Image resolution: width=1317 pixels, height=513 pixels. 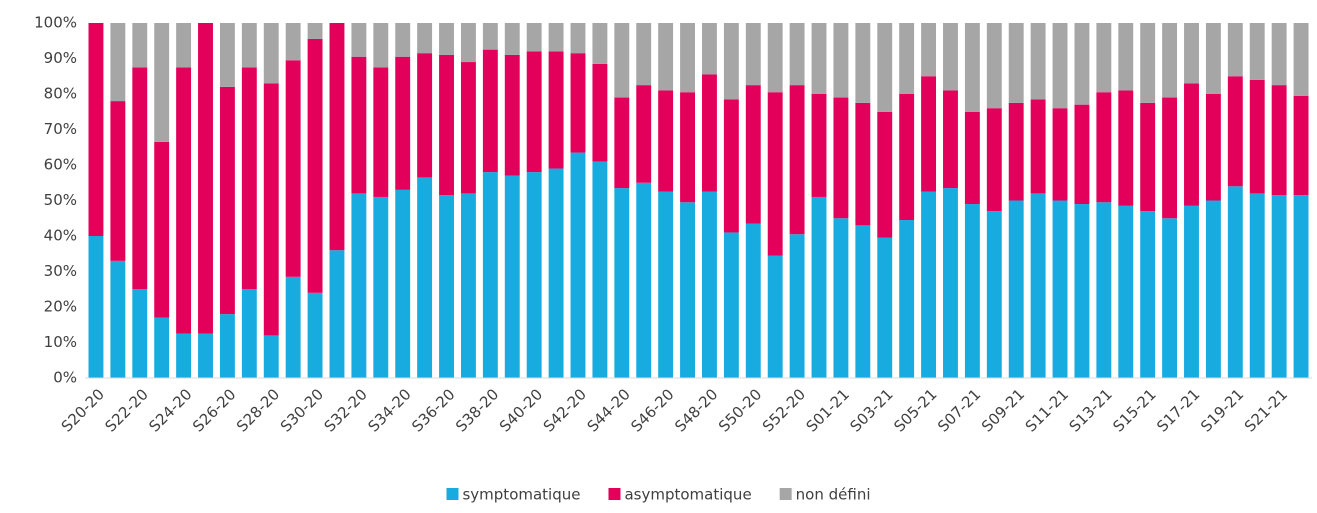 What do you see at coordinates (871, 410) in the screenshot?
I see `x-tick-label: S03-21` at bounding box center [871, 410].